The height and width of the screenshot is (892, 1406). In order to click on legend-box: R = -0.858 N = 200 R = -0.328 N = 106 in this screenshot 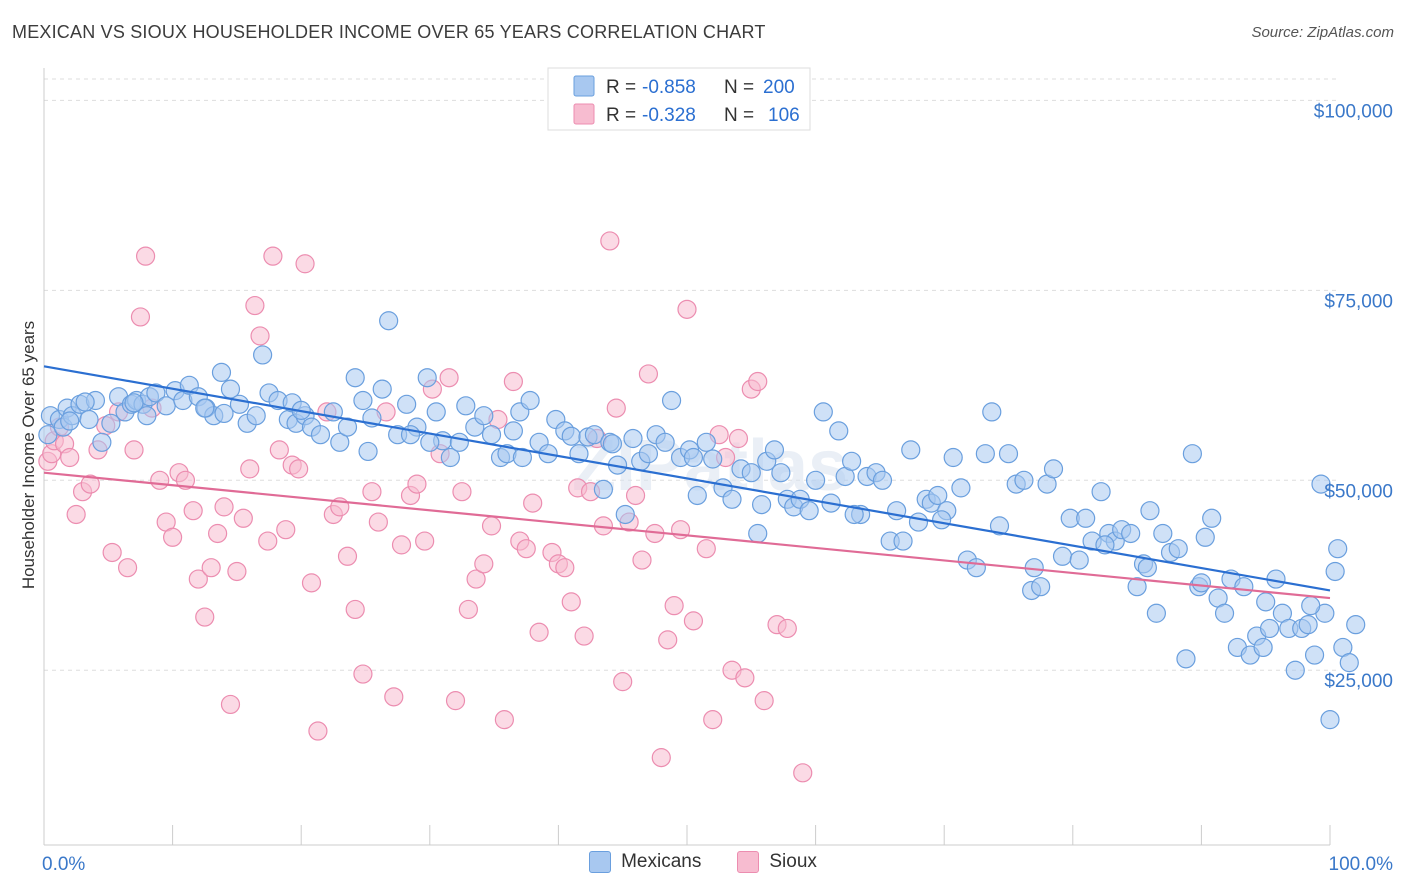, I will do `click(679, 99)`.